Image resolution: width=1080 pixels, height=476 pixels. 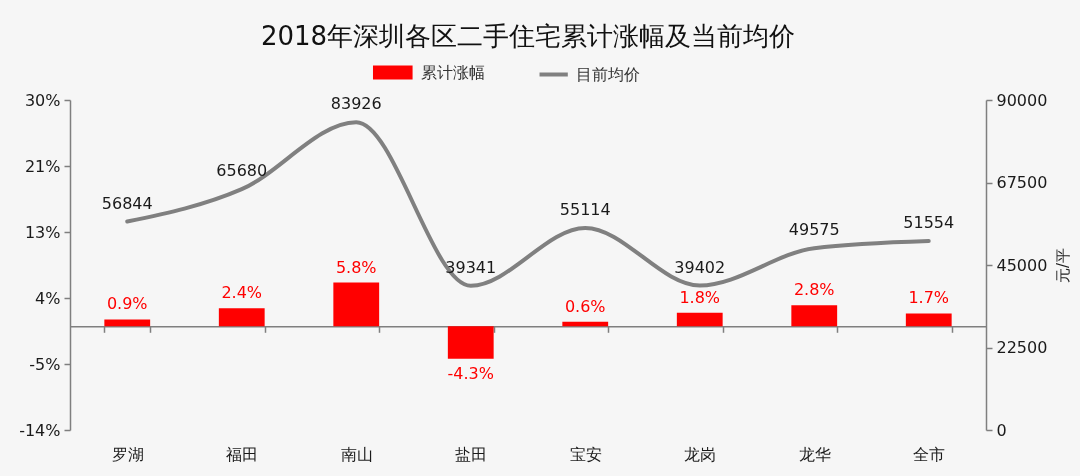 I want to click on legend-label: 累计涨幅, so click(x=453, y=72).